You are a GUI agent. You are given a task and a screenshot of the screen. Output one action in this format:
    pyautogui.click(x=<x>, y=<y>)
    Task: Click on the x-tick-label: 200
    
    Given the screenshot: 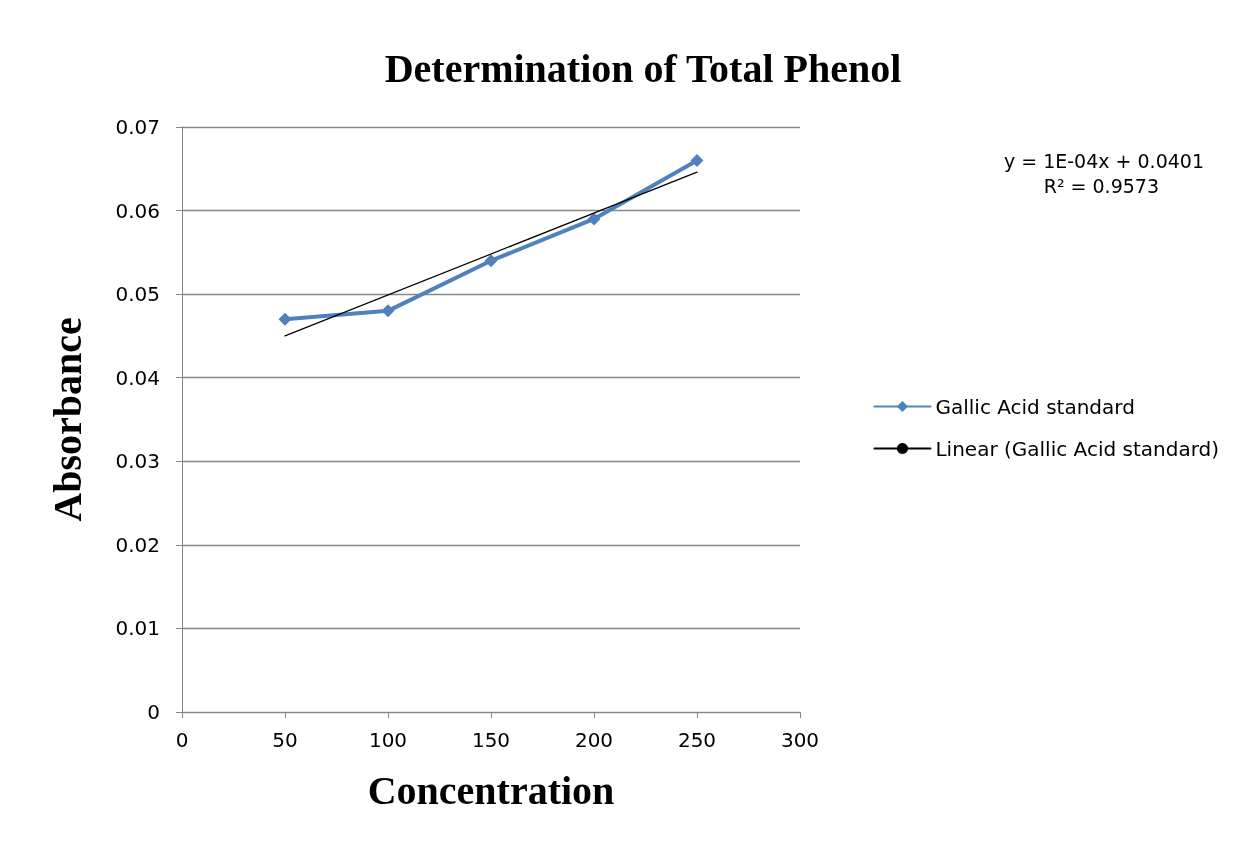 What is the action you would take?
    pyautogui.click(x=594, y=740)
    